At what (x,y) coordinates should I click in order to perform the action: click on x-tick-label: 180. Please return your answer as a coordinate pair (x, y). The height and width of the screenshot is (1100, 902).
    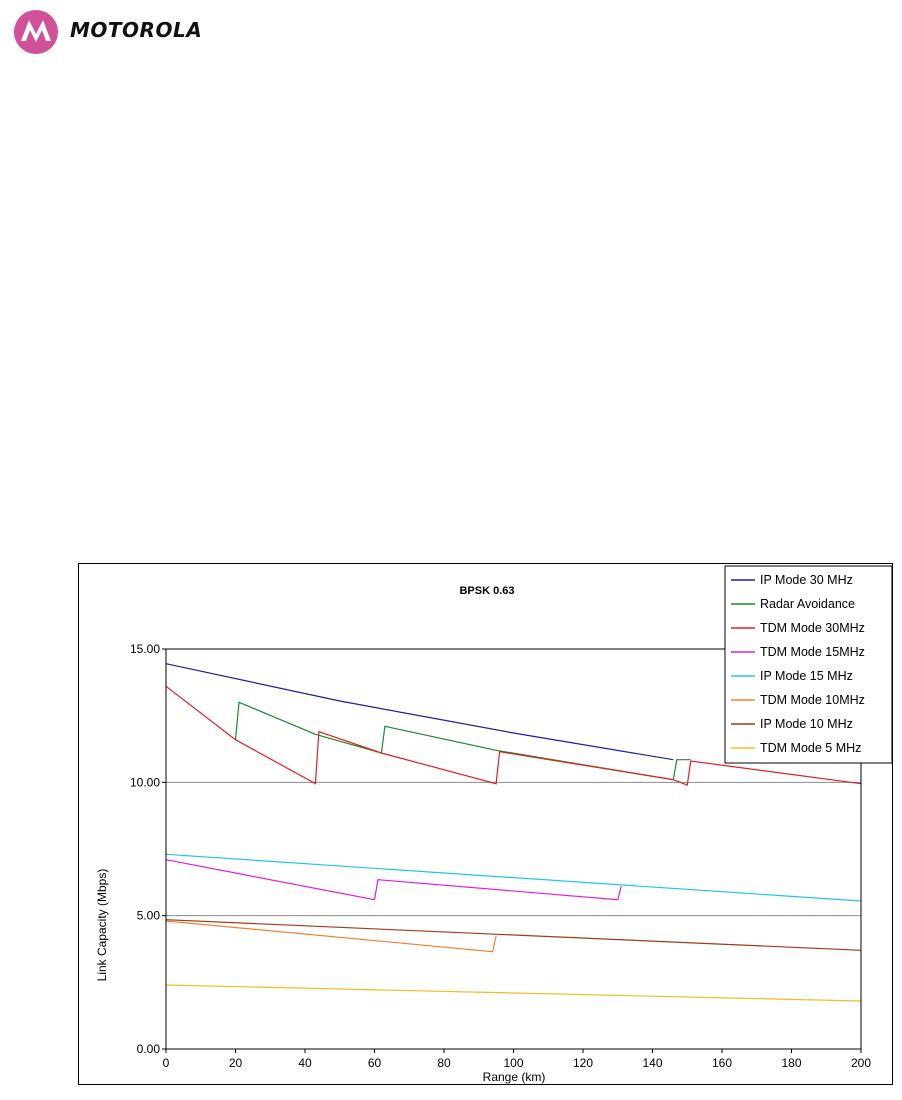
    Looking at the image, I should click on (791, 1063).